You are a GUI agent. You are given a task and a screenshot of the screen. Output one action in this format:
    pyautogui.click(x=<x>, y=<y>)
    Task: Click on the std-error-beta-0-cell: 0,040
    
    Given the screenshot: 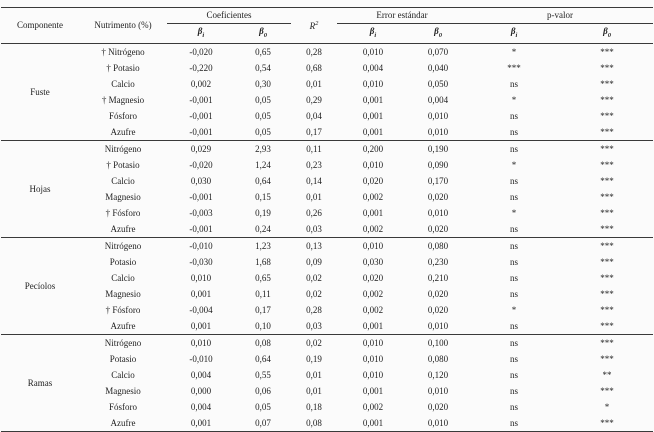 What is the action you would take?
    pyautogui.click(x=438, y=67)
    